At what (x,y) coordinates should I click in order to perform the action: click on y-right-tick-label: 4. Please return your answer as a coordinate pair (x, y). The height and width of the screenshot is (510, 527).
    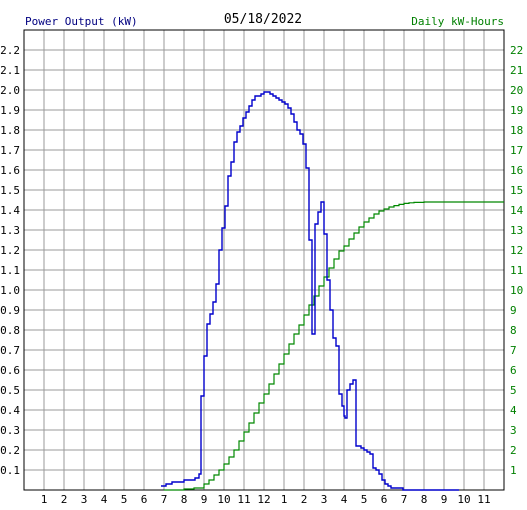
    Looking at the image, I should click on (513, 410).